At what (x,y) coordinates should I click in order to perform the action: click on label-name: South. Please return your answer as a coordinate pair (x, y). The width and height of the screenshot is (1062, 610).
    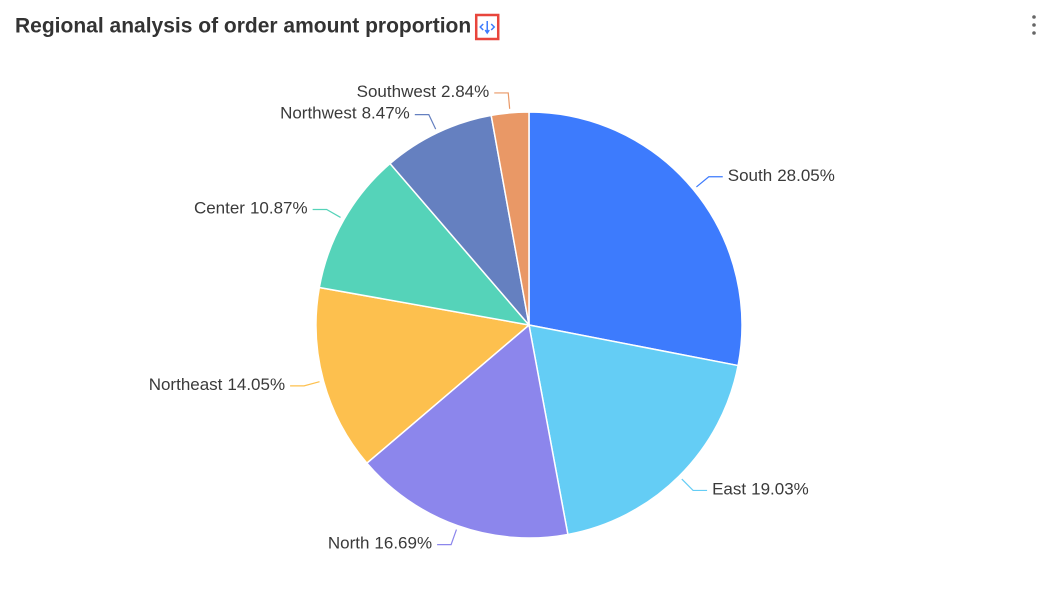
    Looking at the image, I should click on (750, 175).